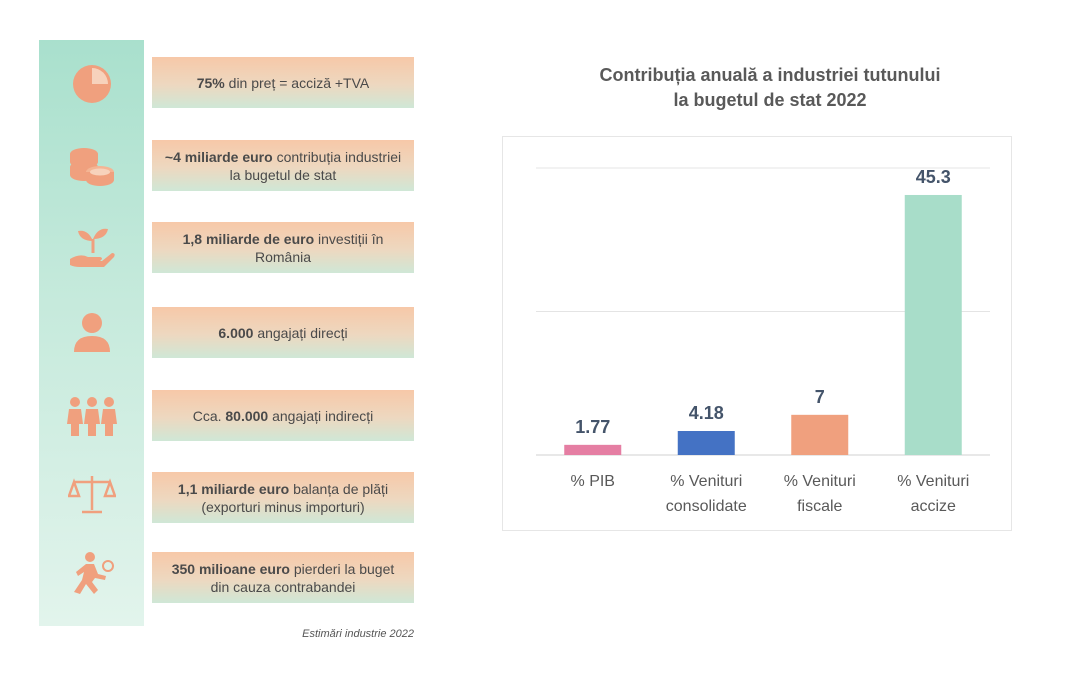 The image size is (1068, 674). I want to click on data-label: 4.18, so click(706, 413).